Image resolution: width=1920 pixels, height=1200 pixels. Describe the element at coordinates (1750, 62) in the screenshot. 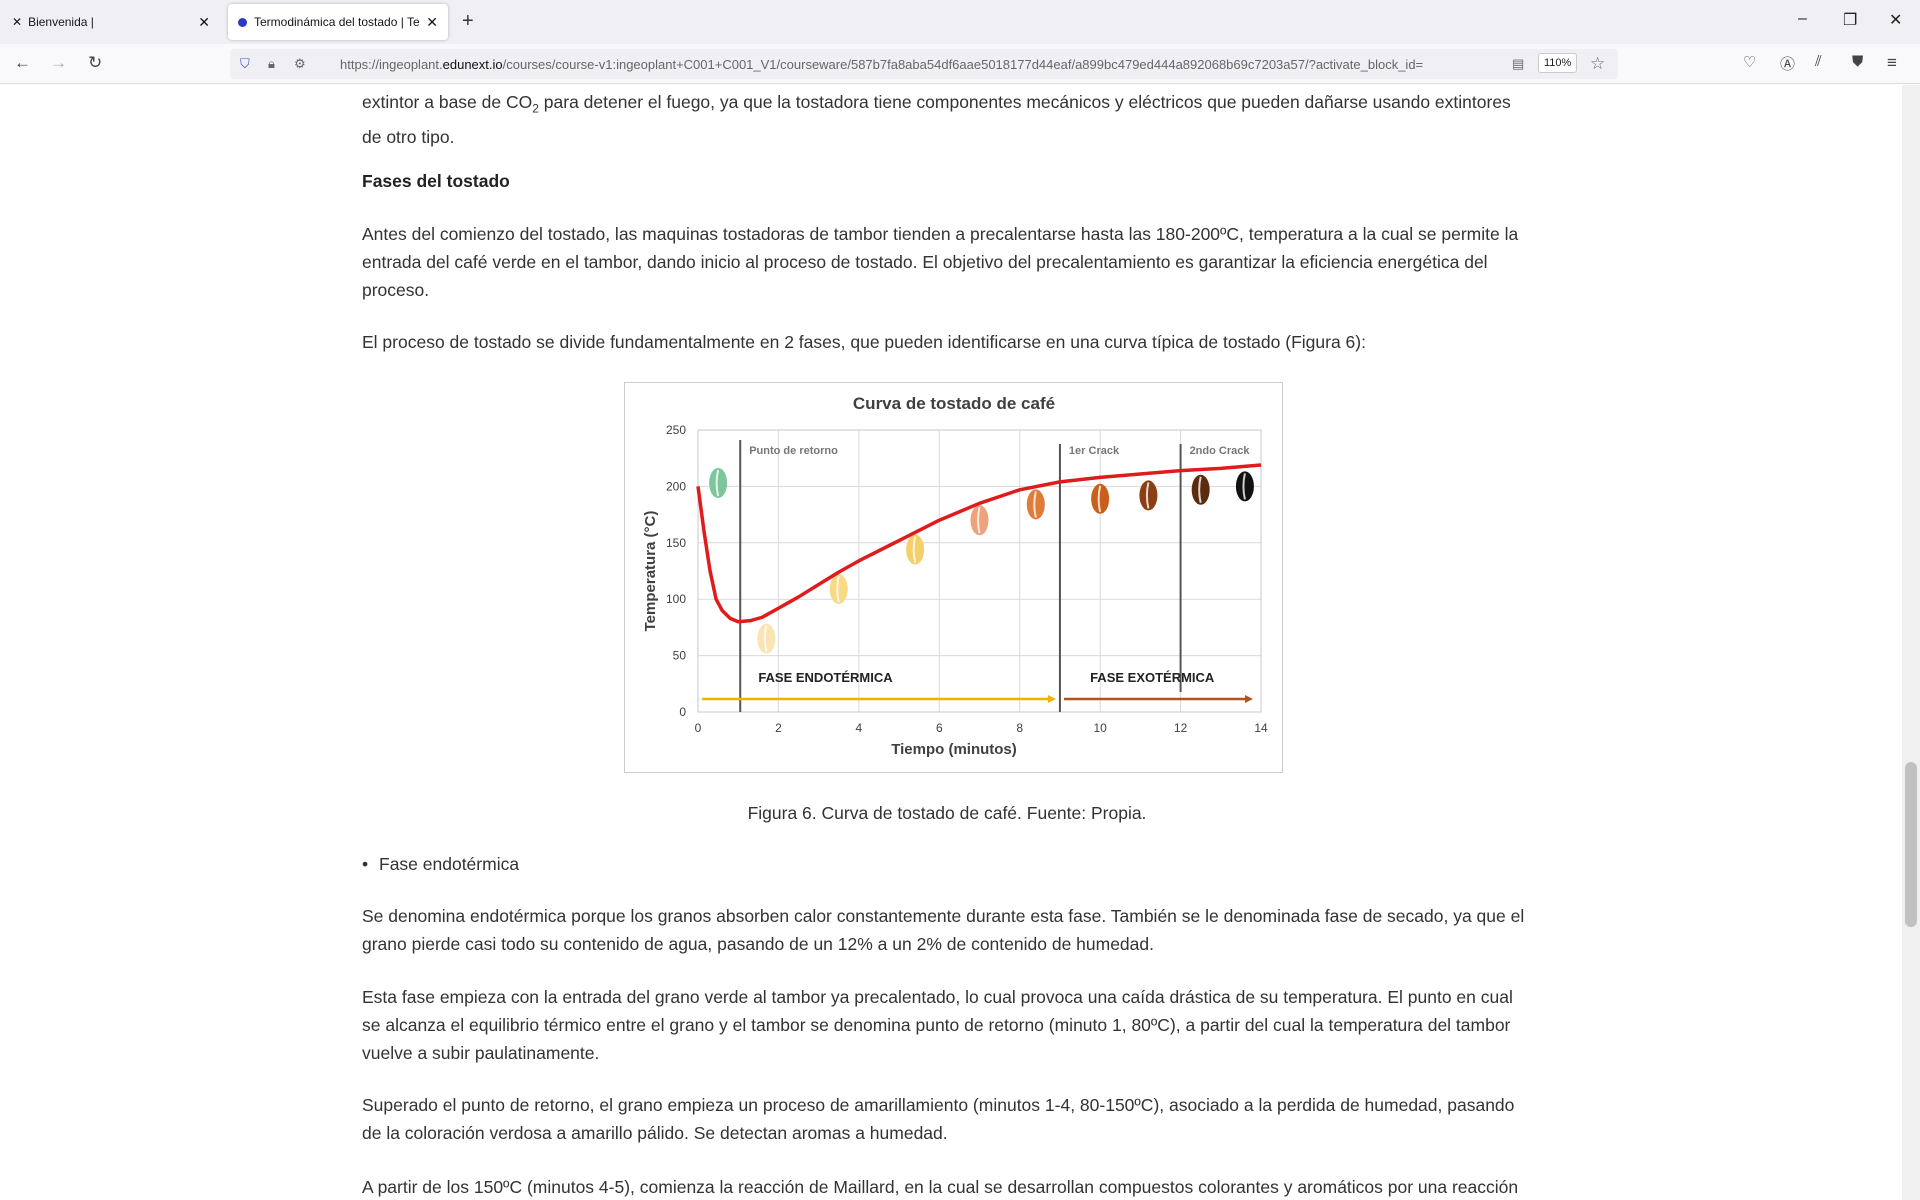

I see `pocket-icon: ♡` at that location.